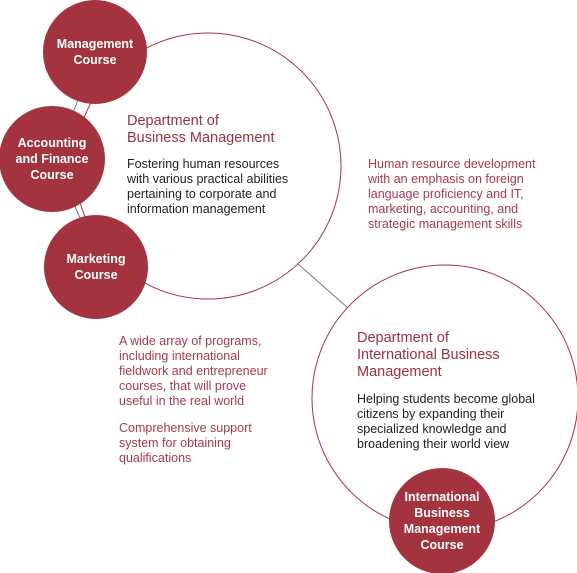 The image size is (577, 573). Describe the element at coordinates (201, 138) in the screenshot. I see `dept-business-title-line2: Business Management` at that location.